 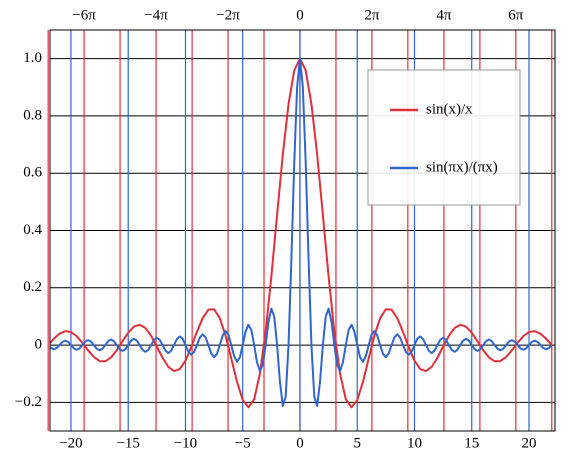 I want to click on x2-tick-label: 4π, so click(x=444, y=15).